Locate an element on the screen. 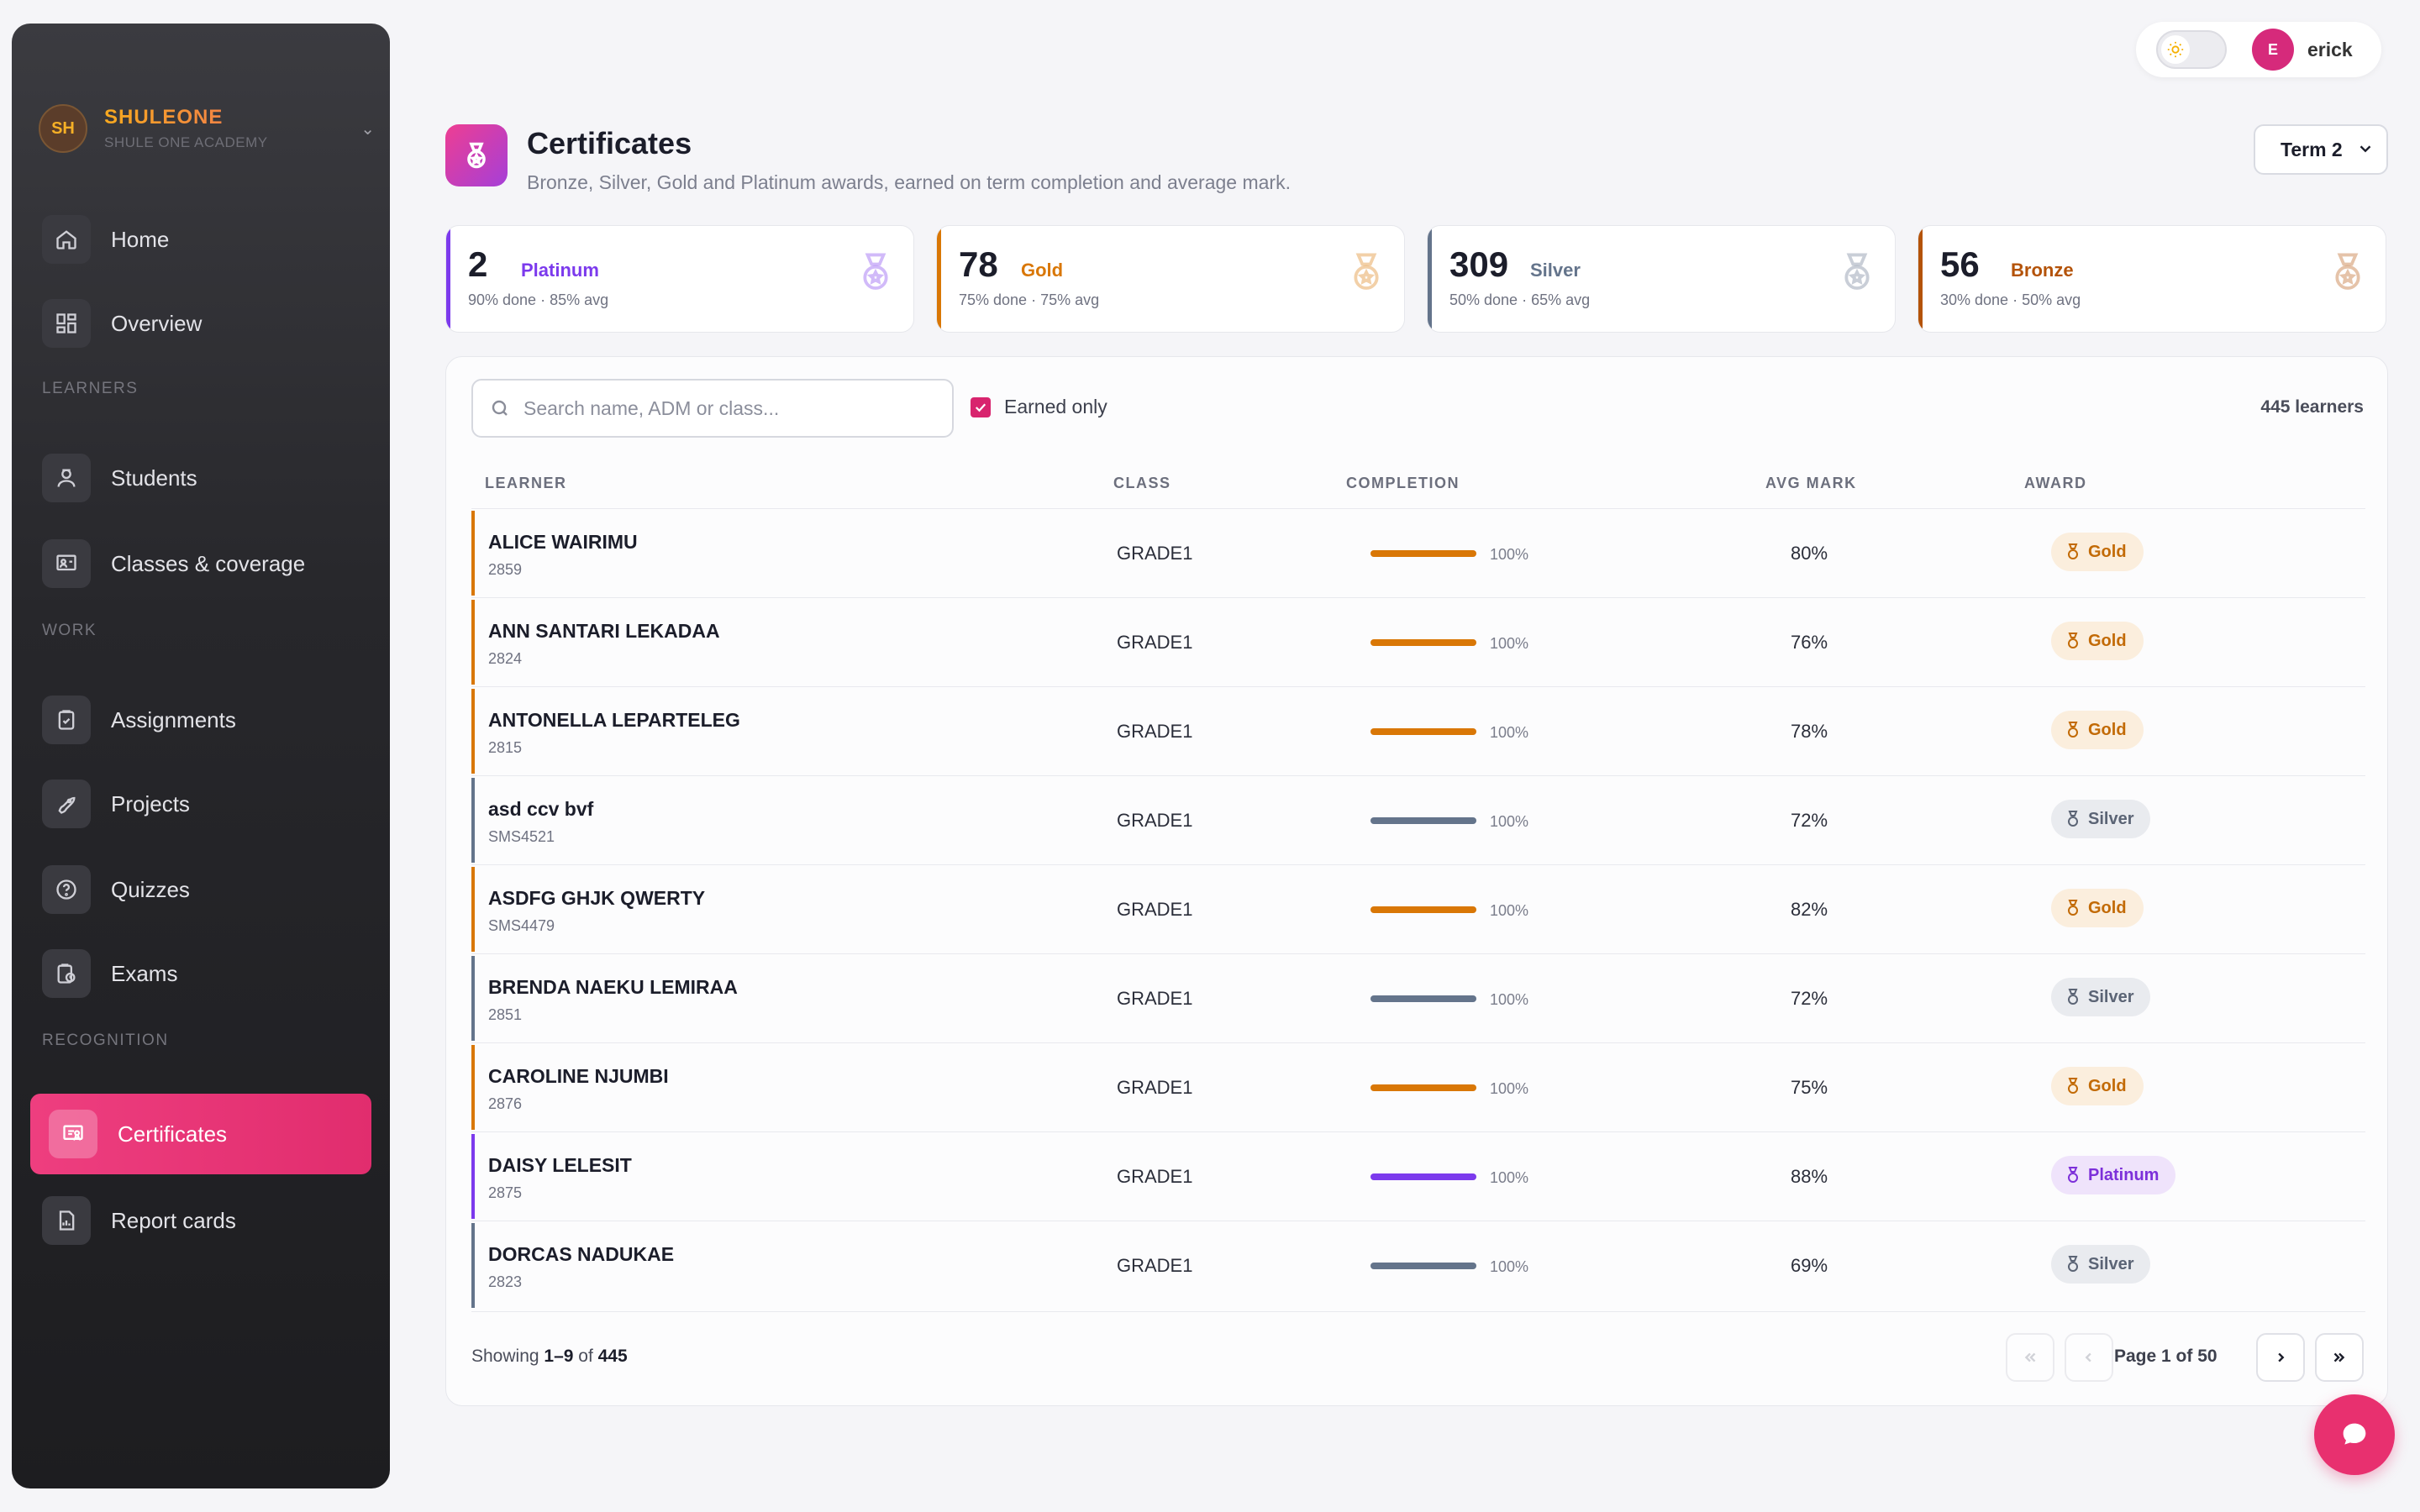 This screenshot has width=2420, height=1512. showing-summary: Showing 1–9 of 445 is located at coordinates (549, 1357).